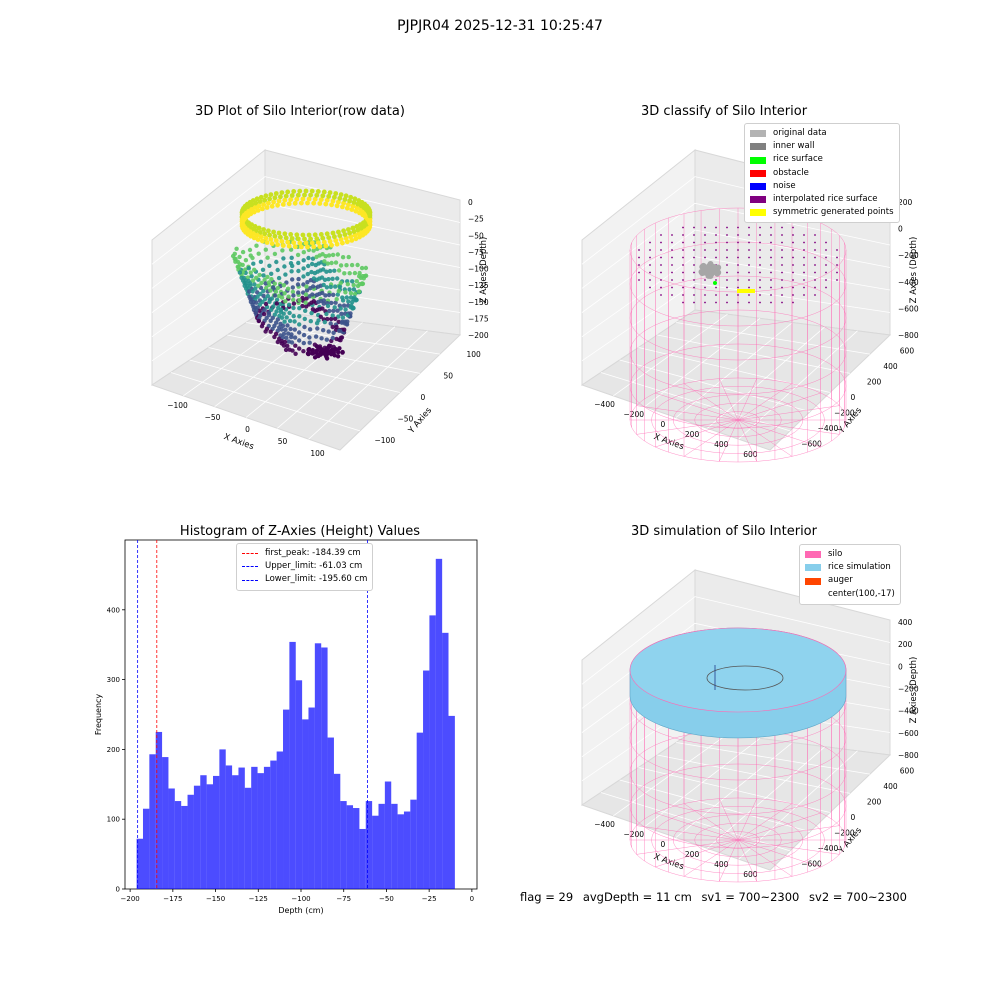 This screenshot has height=1000, width=1000. What do you see at coordinates (663, 844) in the screenshot?
I see `x-tick-label: 0` at bounding box center [663, 844].